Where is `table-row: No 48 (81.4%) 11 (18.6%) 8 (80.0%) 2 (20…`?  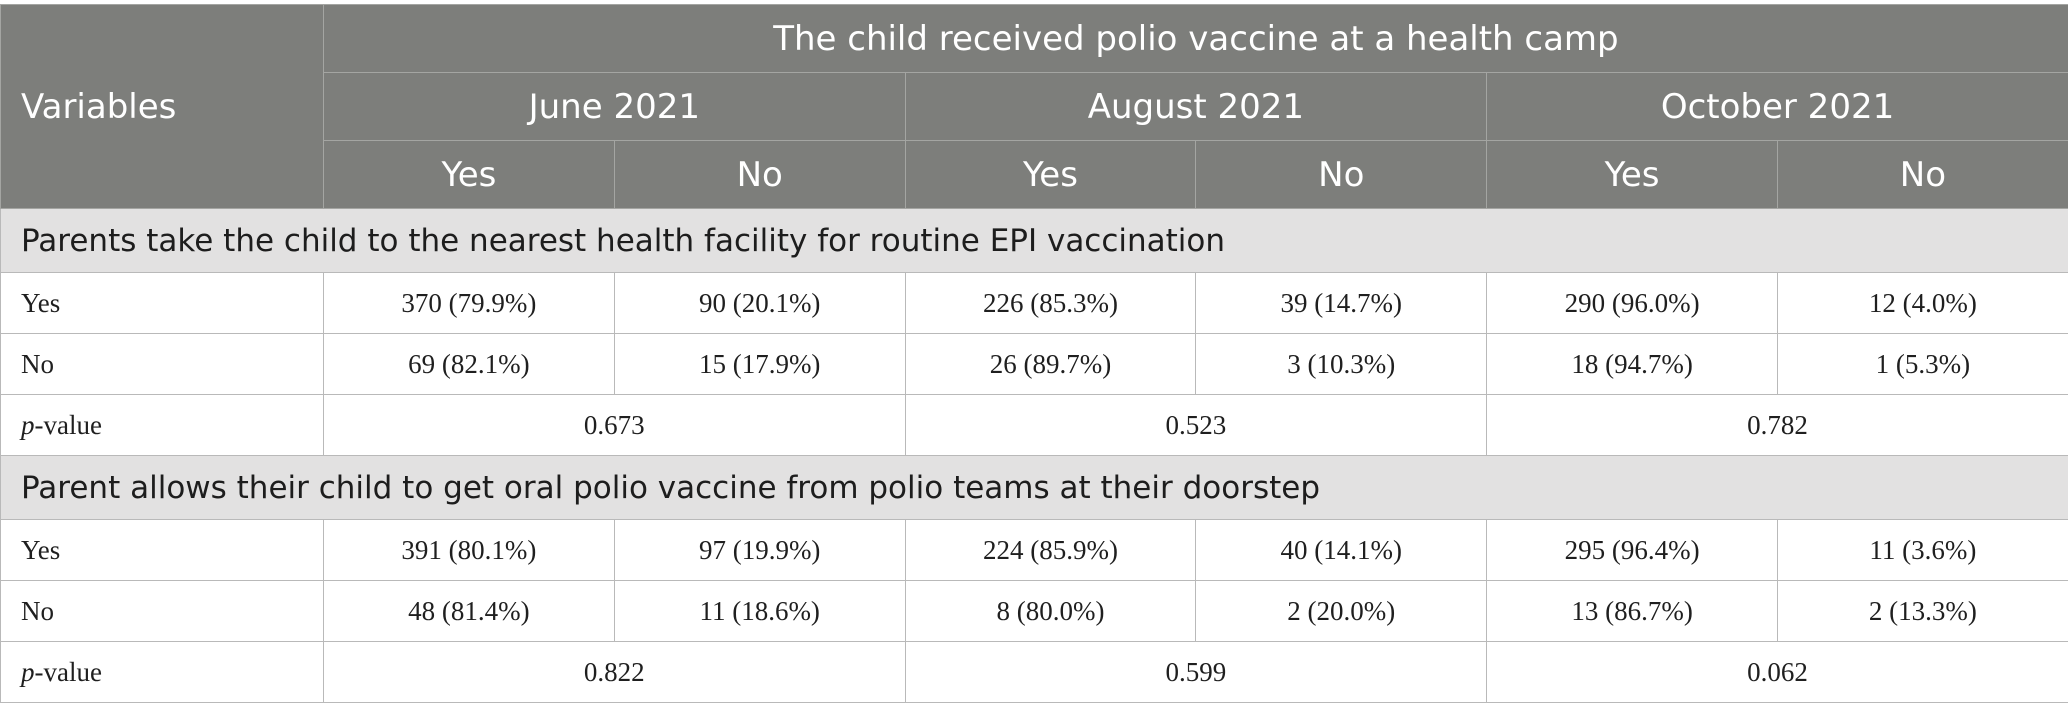
table-row: No 48 (81.4%) 11 (18.6%) 8 (80.0%) 2 (20… is located at coordinates (1034, 611).